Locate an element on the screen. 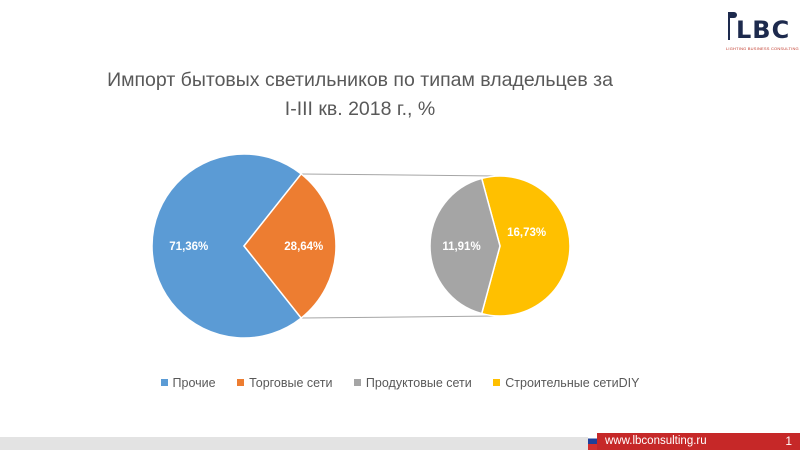 This screenshot has width=800, height=450. company-logo: LBC LIGHTING BUSINESS CONSULTING is located at coordinates (760, 33).